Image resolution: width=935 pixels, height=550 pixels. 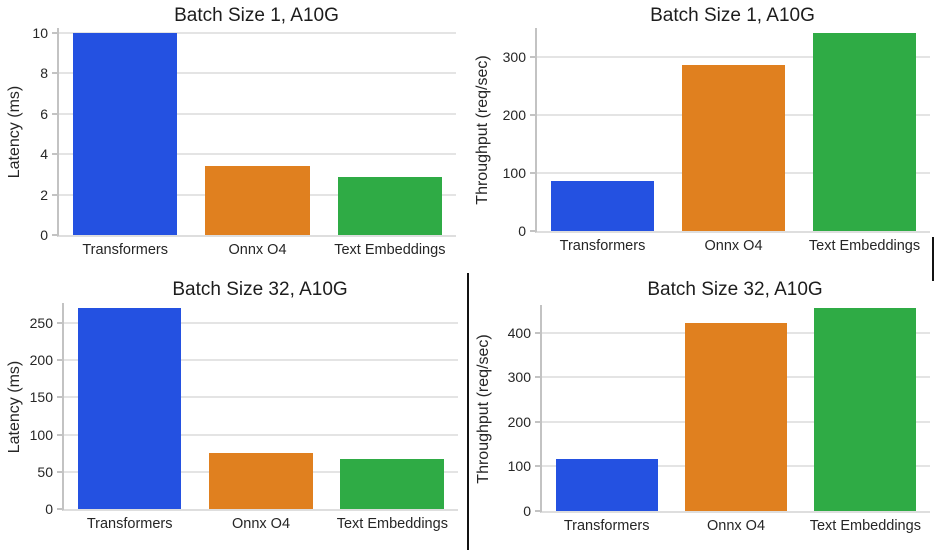 I want to click on y-tick-label: 2, so click(x=44, y=194).